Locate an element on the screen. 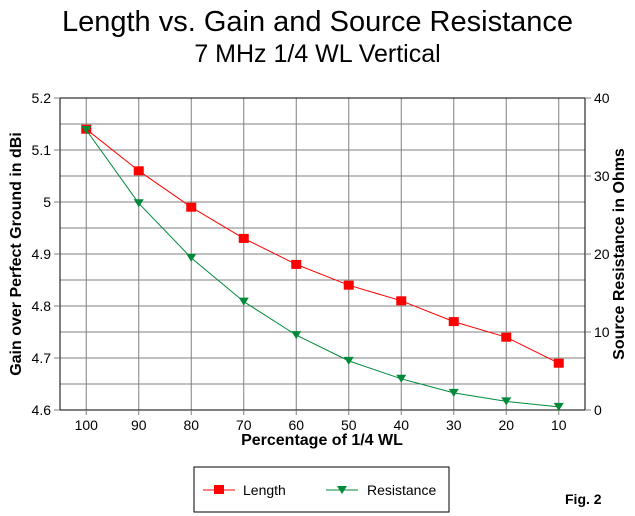 The width and height of the screenshot is (635, 516). legend-item-resistance: Resistance is located at coordinates (381, 490).